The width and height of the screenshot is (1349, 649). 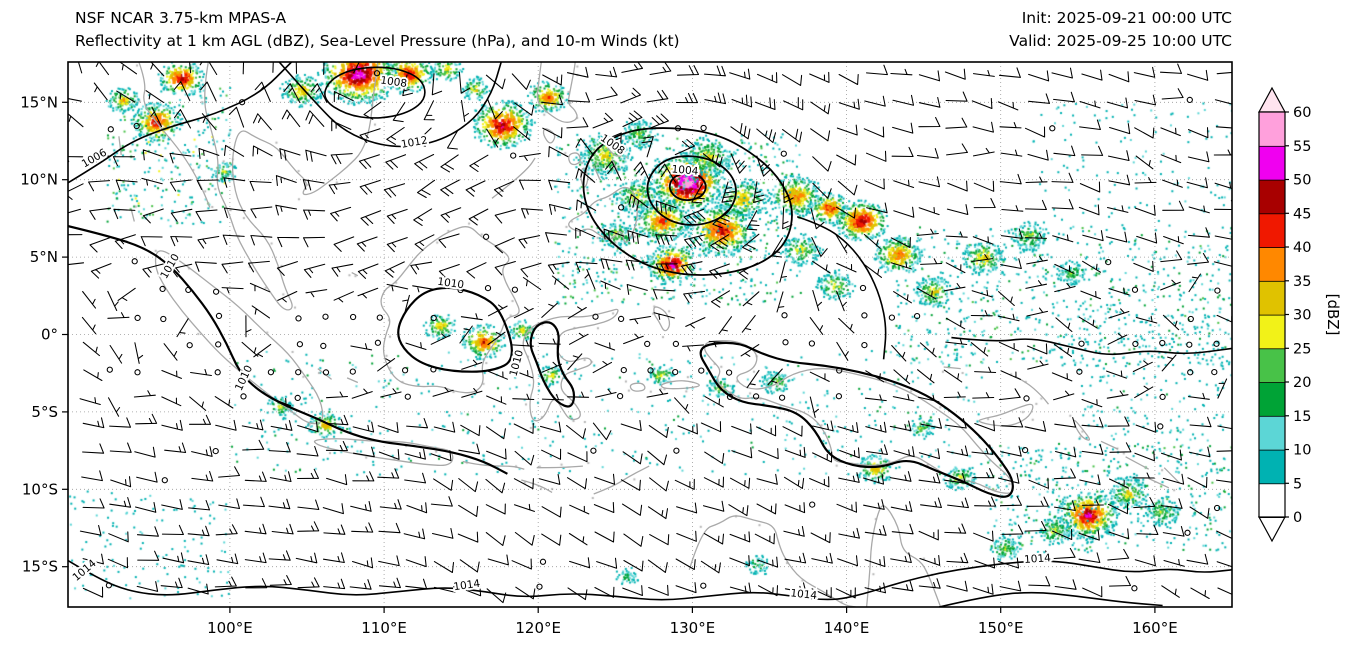 What do you see at coordinates (1272, 529) in the screenshot?
I see `colorbar-under-arrow` at bounding box center [1272, 529].